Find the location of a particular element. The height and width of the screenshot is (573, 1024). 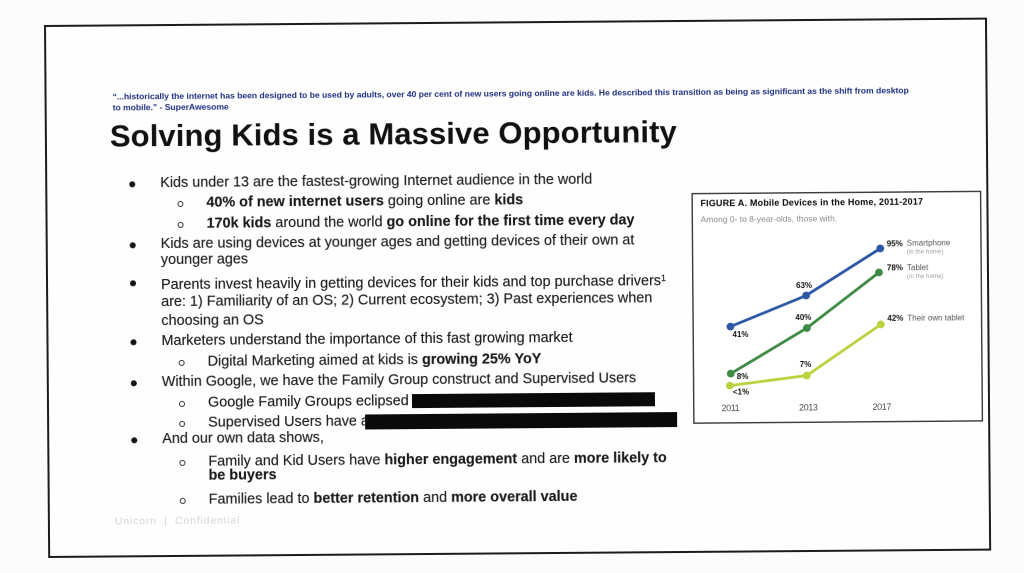

svg-text: 95% is located at coordinates (895, 243).